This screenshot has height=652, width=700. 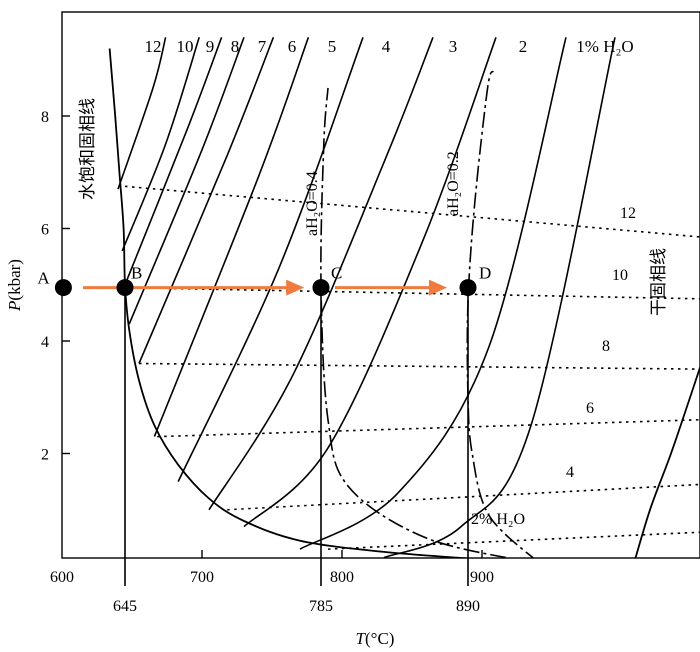 I want to click on isopleth-label-0: 12, so click(x=153, y=46).